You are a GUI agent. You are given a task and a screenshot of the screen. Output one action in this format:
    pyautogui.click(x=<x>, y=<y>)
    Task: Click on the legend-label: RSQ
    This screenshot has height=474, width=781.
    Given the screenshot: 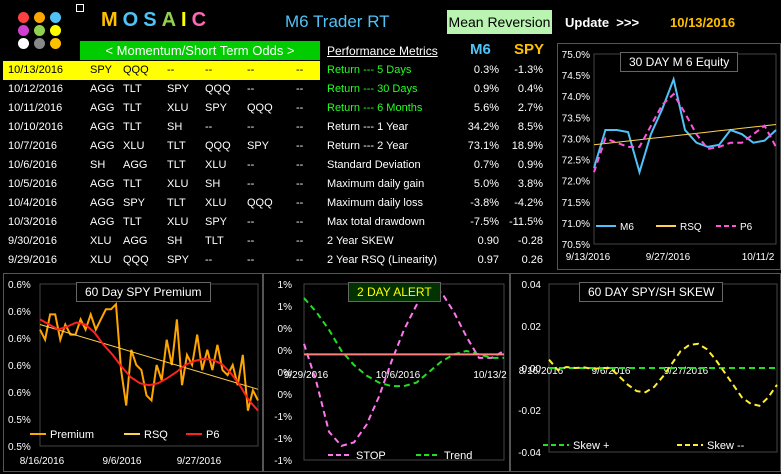 What is the action you would take?
    pyautogui.click(x=156, y=435)
    